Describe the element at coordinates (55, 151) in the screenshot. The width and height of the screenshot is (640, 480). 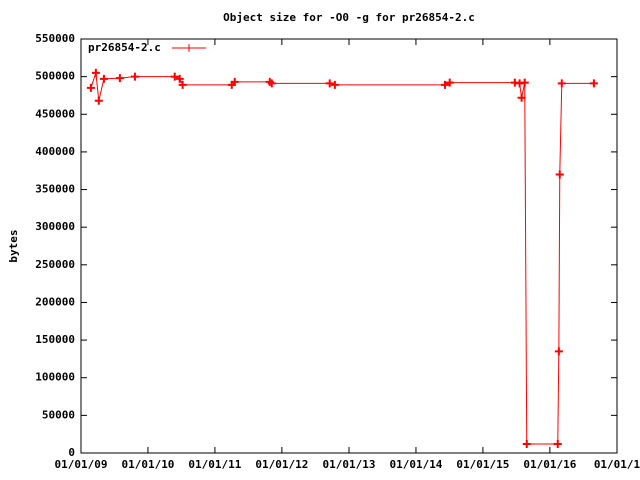
I see `y-tick-label: 400000` at that location.